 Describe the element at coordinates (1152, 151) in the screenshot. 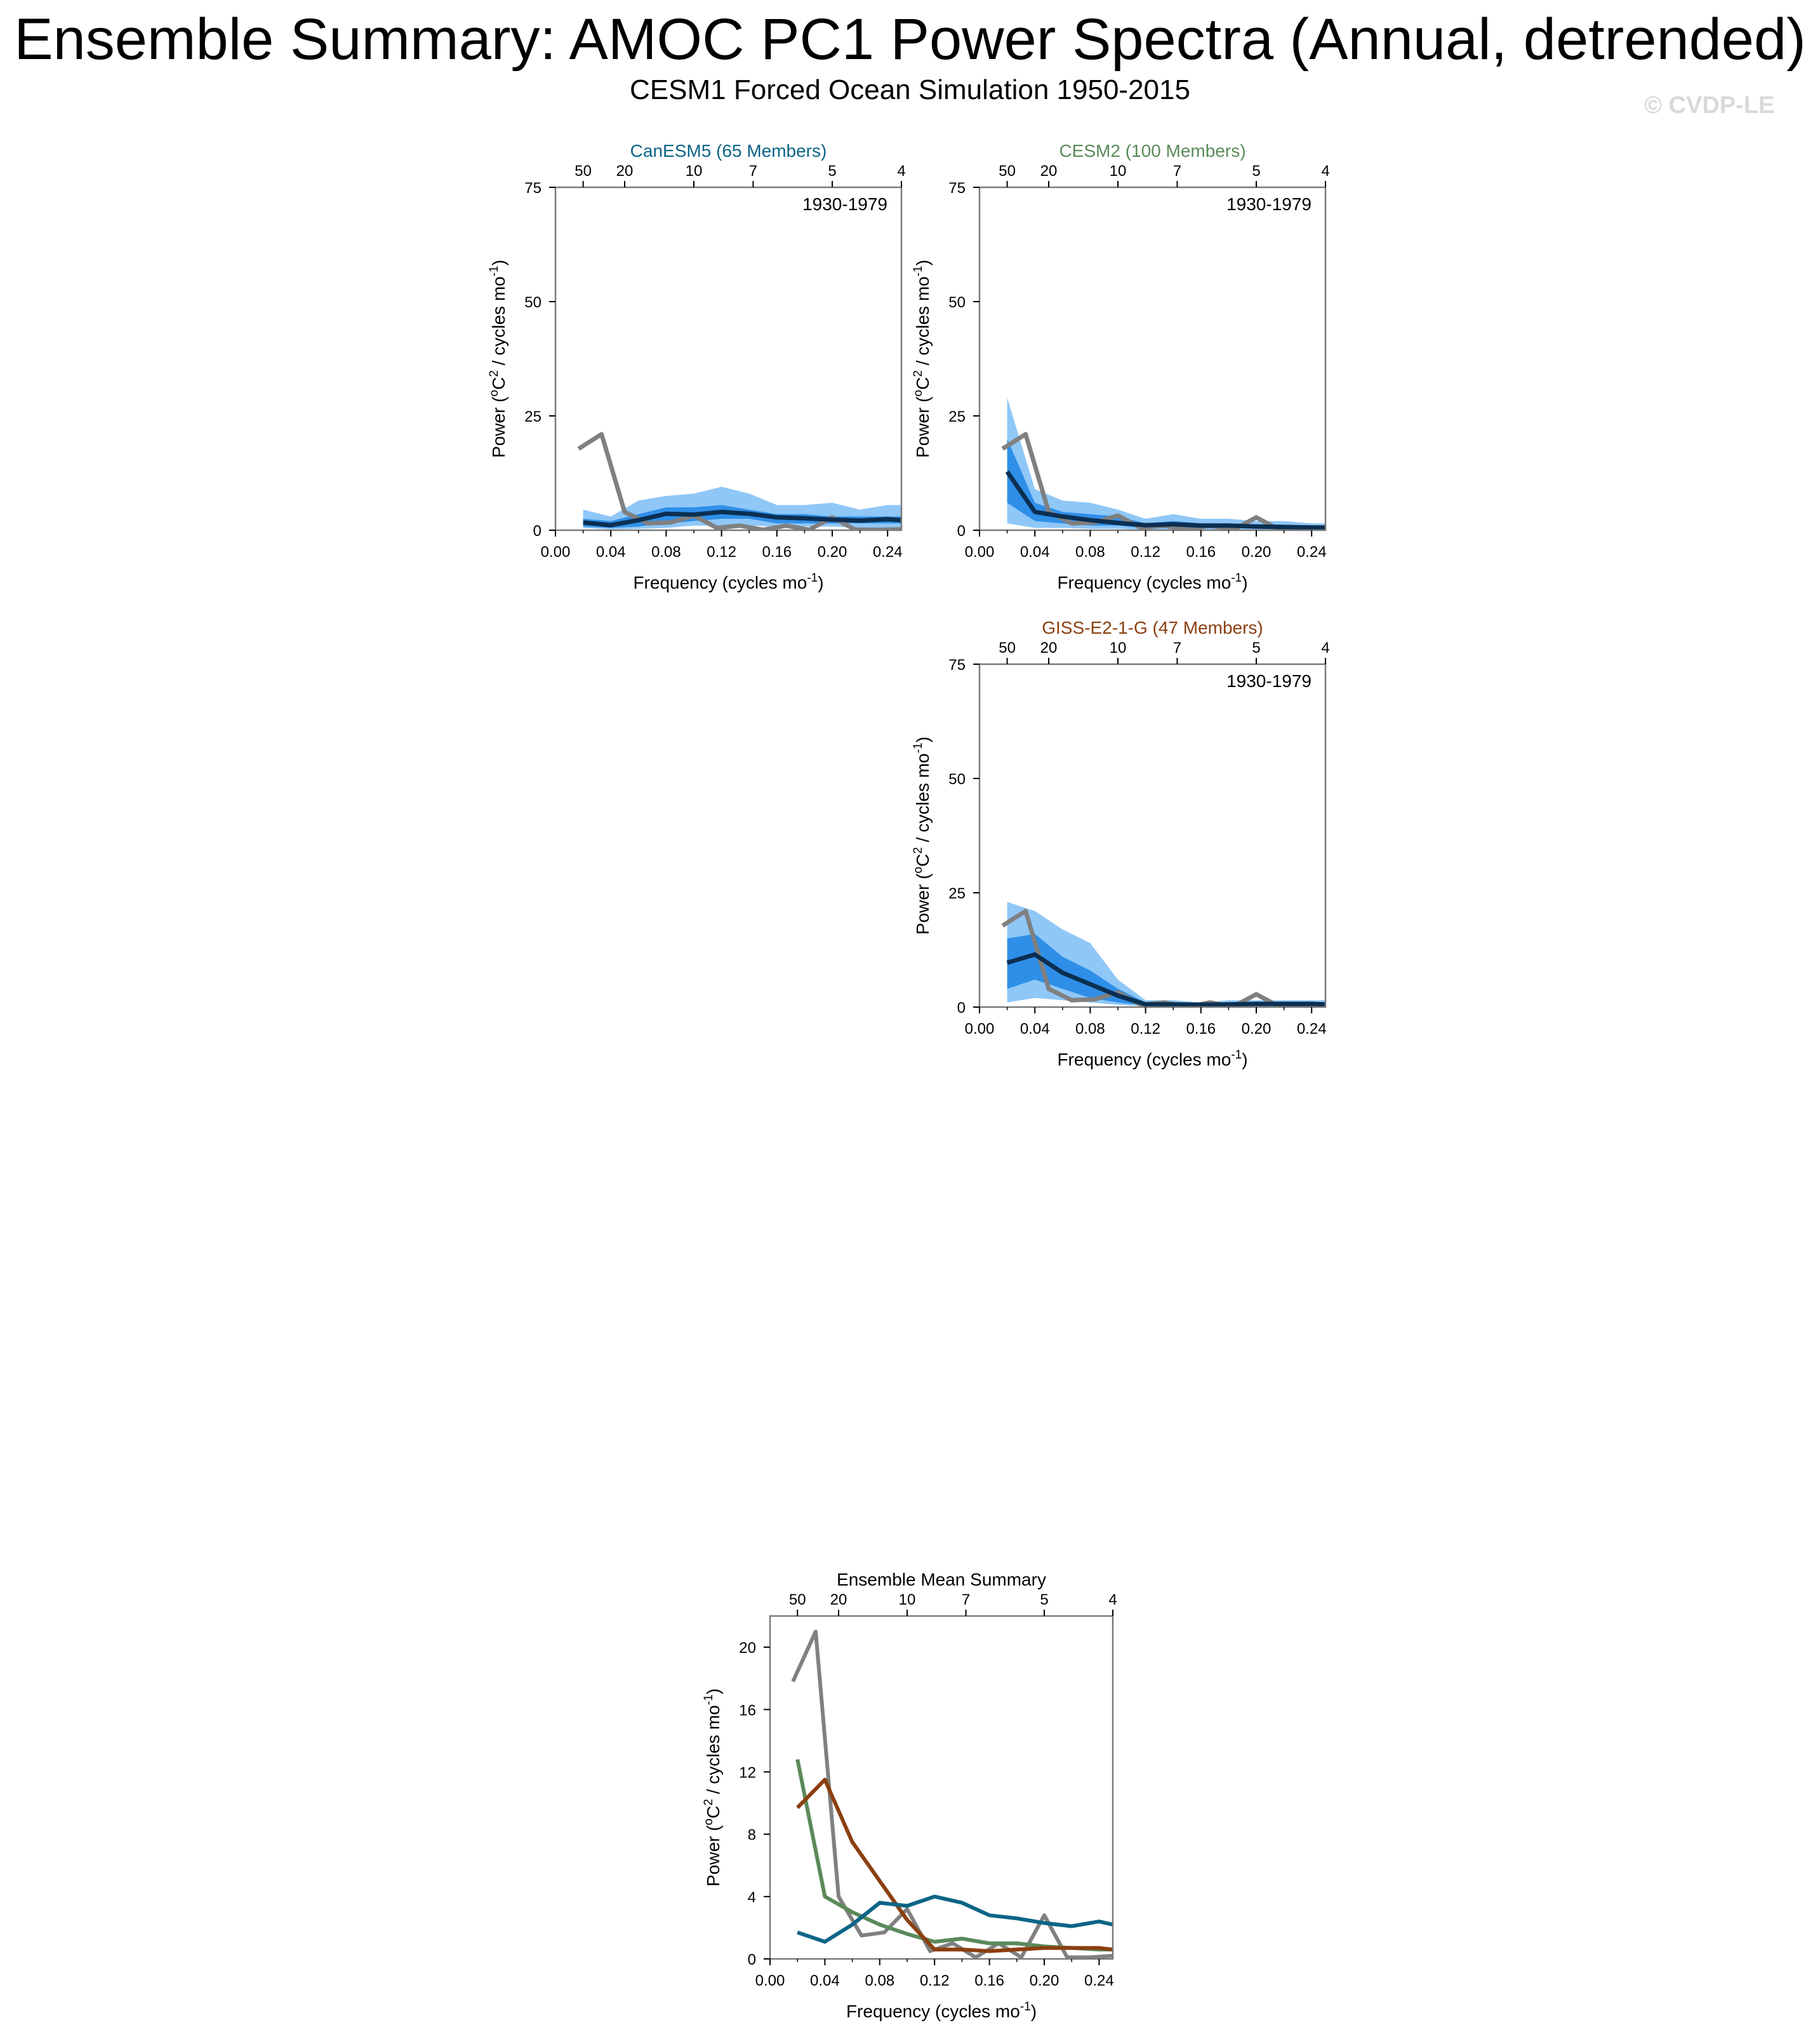

I see `panel-title: CESM2 (100 Members)` at that location.